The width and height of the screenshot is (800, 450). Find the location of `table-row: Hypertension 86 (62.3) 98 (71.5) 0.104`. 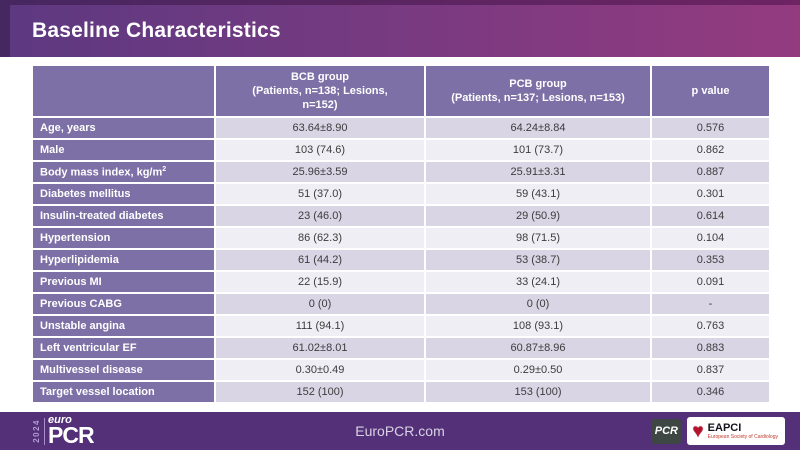

table-row: Hypertension 86 (62.3) 98 (71.5) 0.104 is located at coordinates (401, 238).